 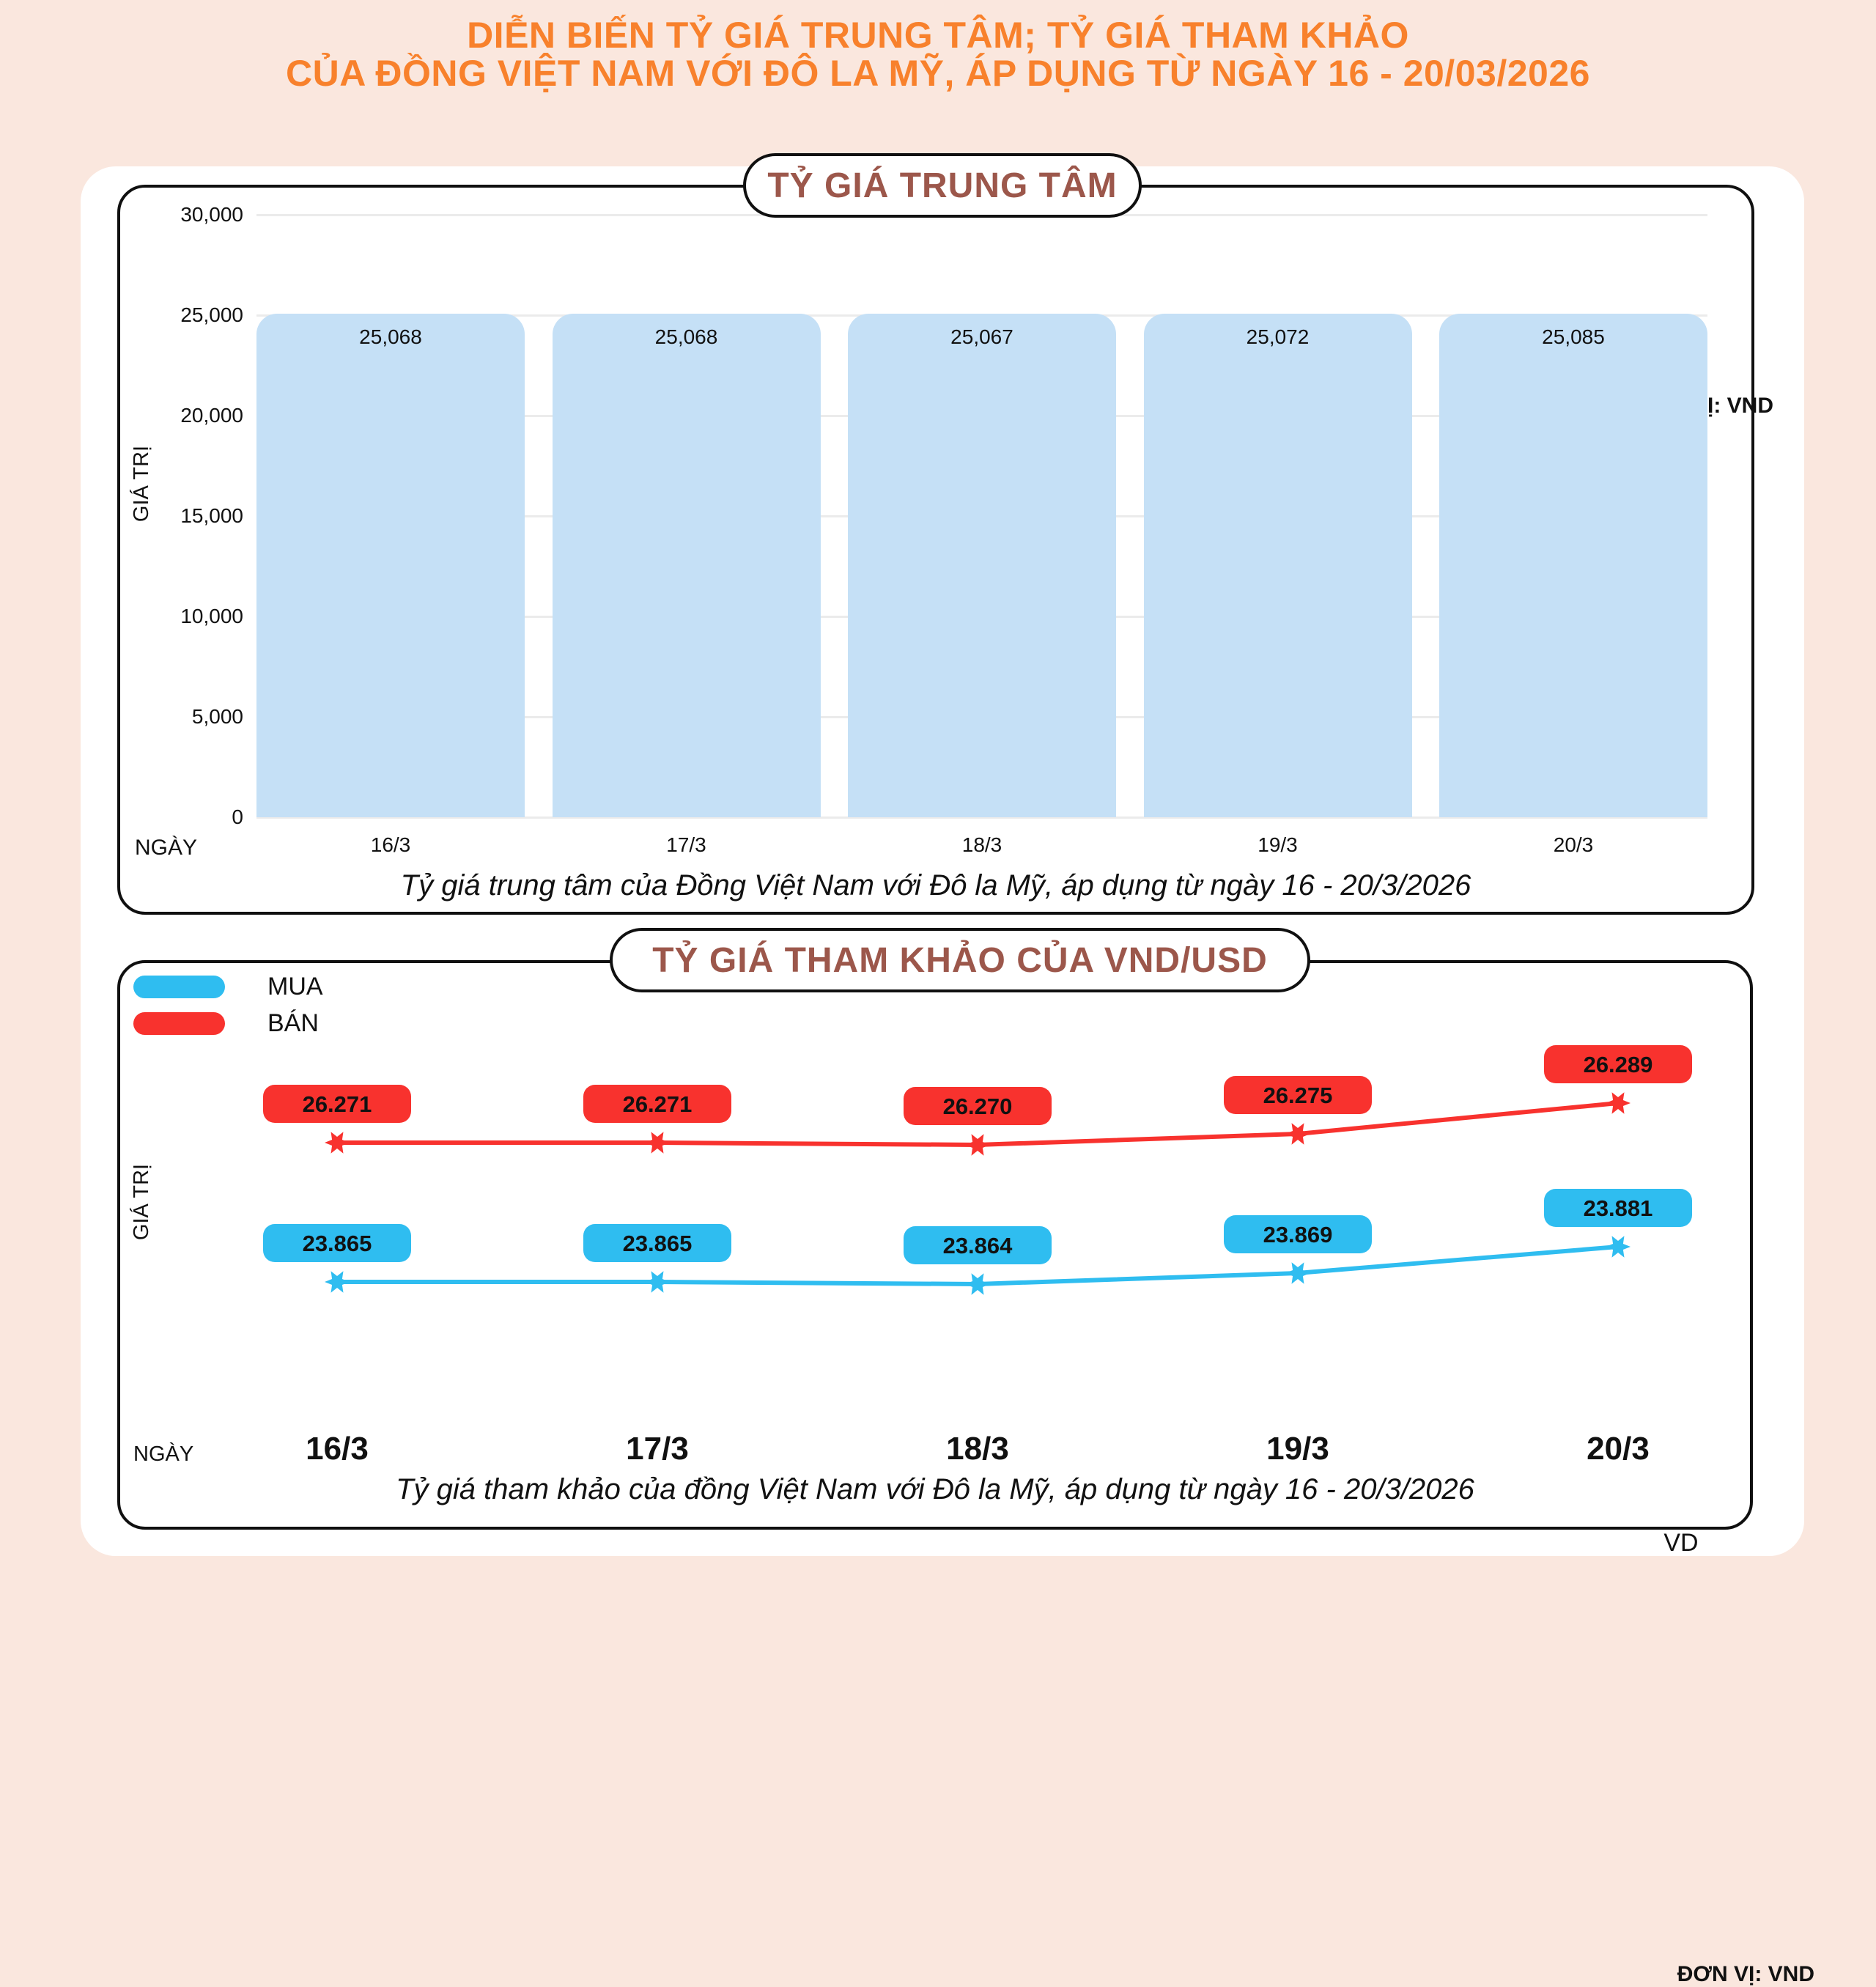 I want to click on bar-17/3: 25,068, so click(x=686, y=565).